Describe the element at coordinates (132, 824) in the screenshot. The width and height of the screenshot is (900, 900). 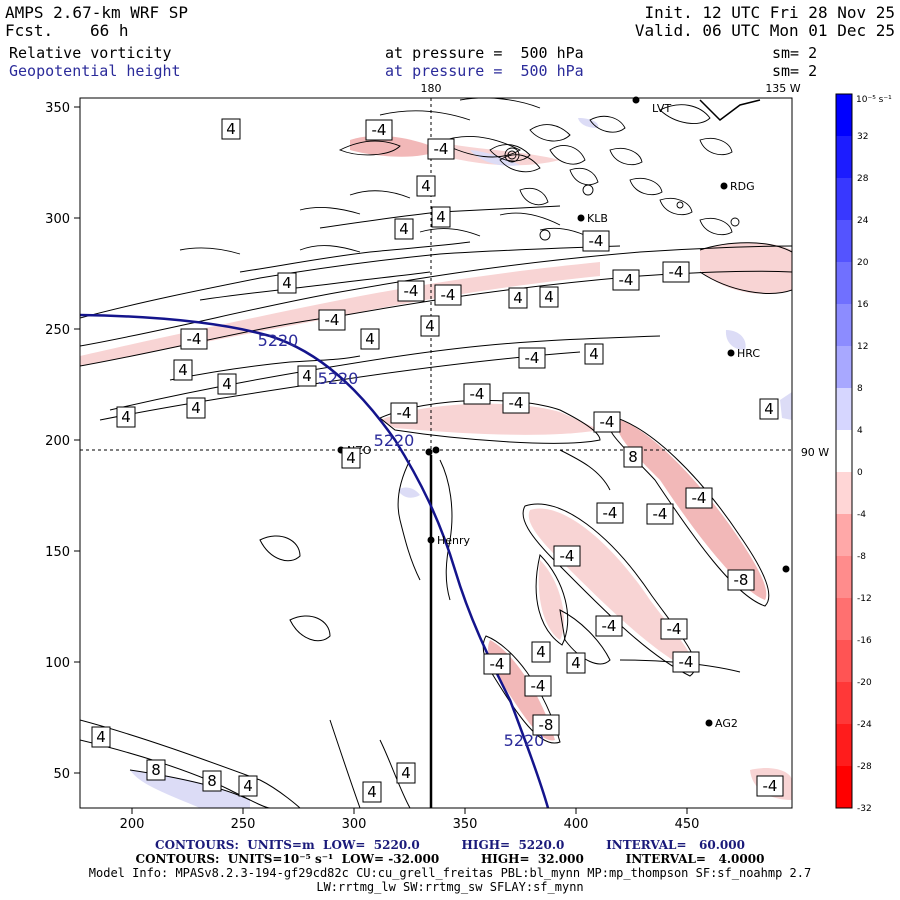
I see `x-tick-label: 200` at that location.